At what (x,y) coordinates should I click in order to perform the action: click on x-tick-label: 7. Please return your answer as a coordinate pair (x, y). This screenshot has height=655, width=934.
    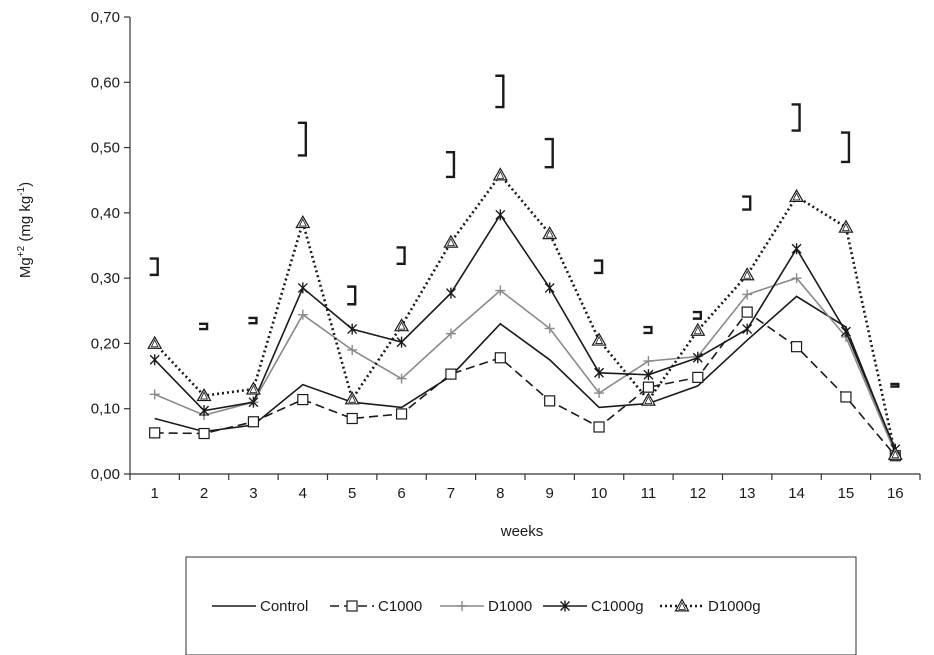
    Looking at the image, I should click on (451, 493).